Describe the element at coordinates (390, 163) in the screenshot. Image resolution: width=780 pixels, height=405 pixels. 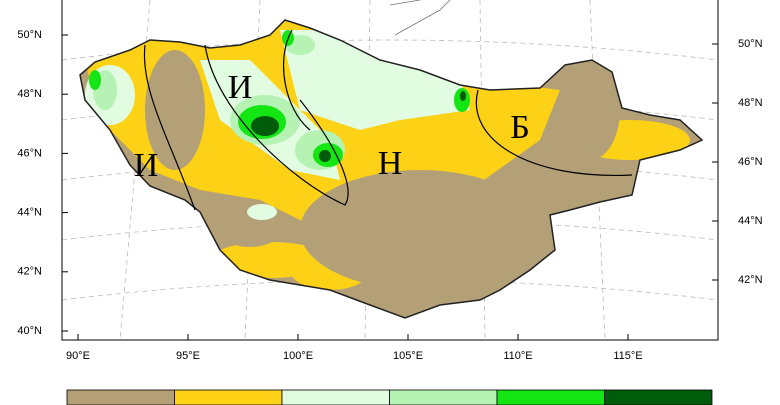
I see `region-label: Н` at that location.